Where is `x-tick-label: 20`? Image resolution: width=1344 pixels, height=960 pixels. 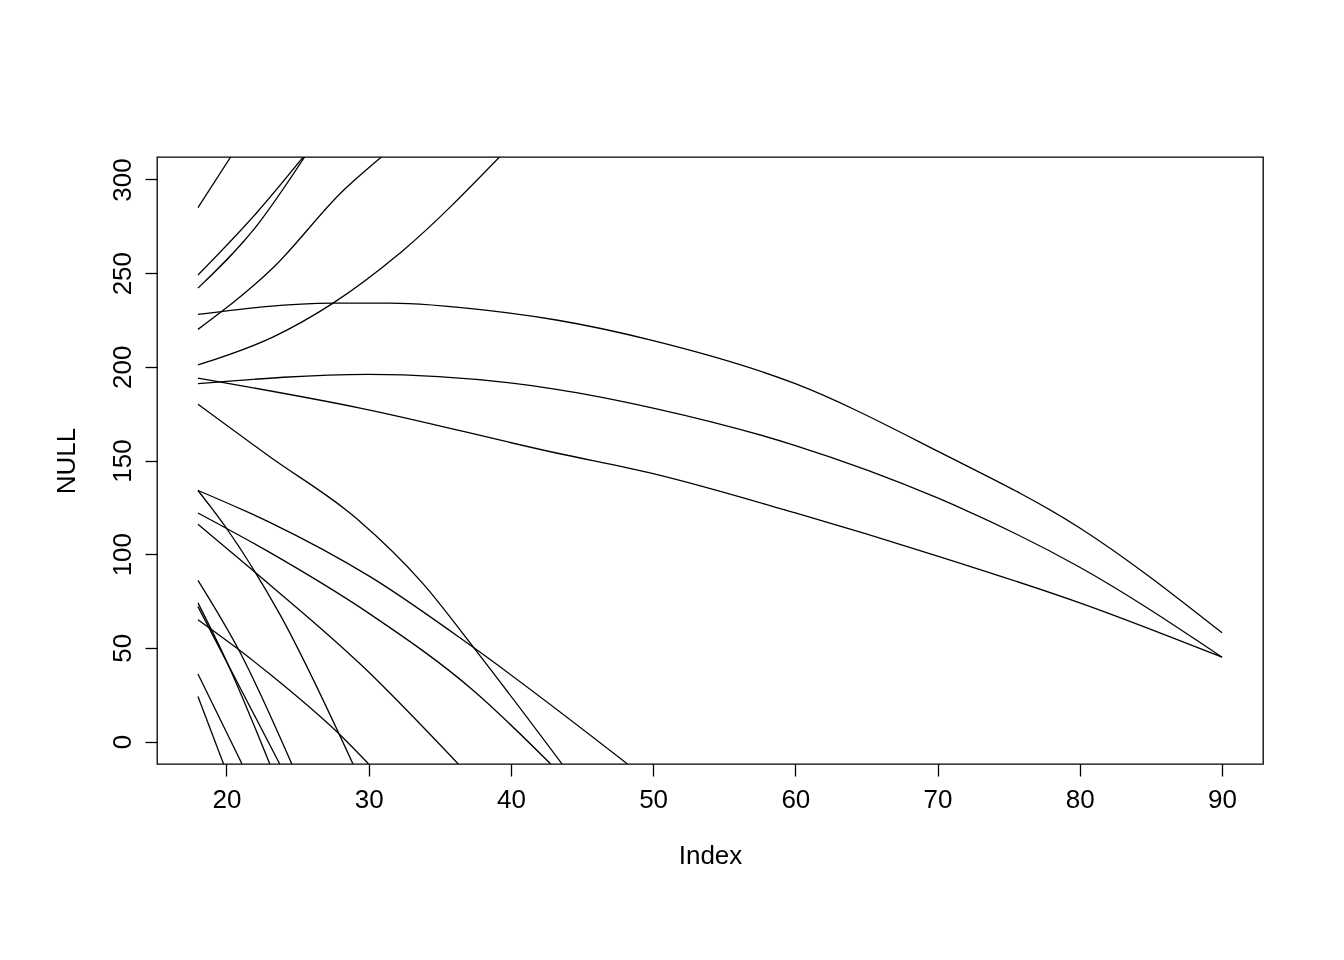 x-tick-label: 20 is located at coordinates (227, 798).